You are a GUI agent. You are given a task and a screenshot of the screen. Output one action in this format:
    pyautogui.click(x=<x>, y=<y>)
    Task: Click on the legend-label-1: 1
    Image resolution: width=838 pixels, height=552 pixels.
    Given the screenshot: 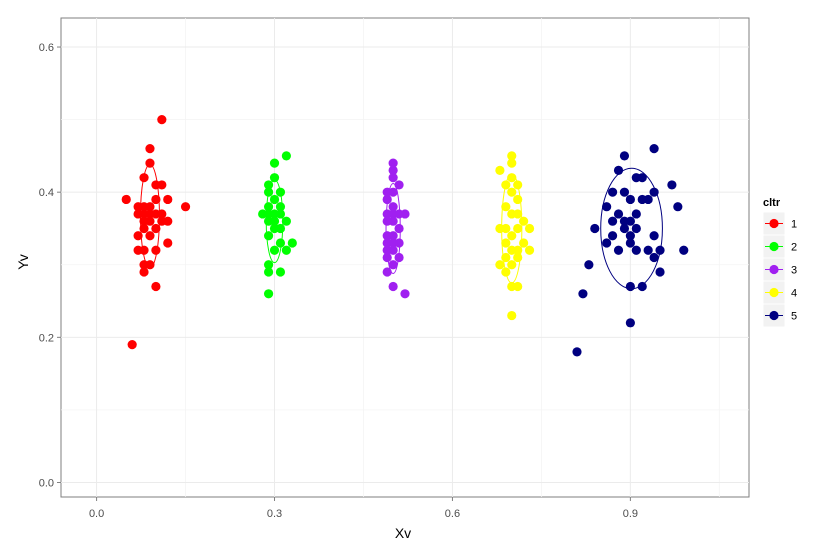 What is the action you would take?
    pyautogui.click(x=794, y=225)
    